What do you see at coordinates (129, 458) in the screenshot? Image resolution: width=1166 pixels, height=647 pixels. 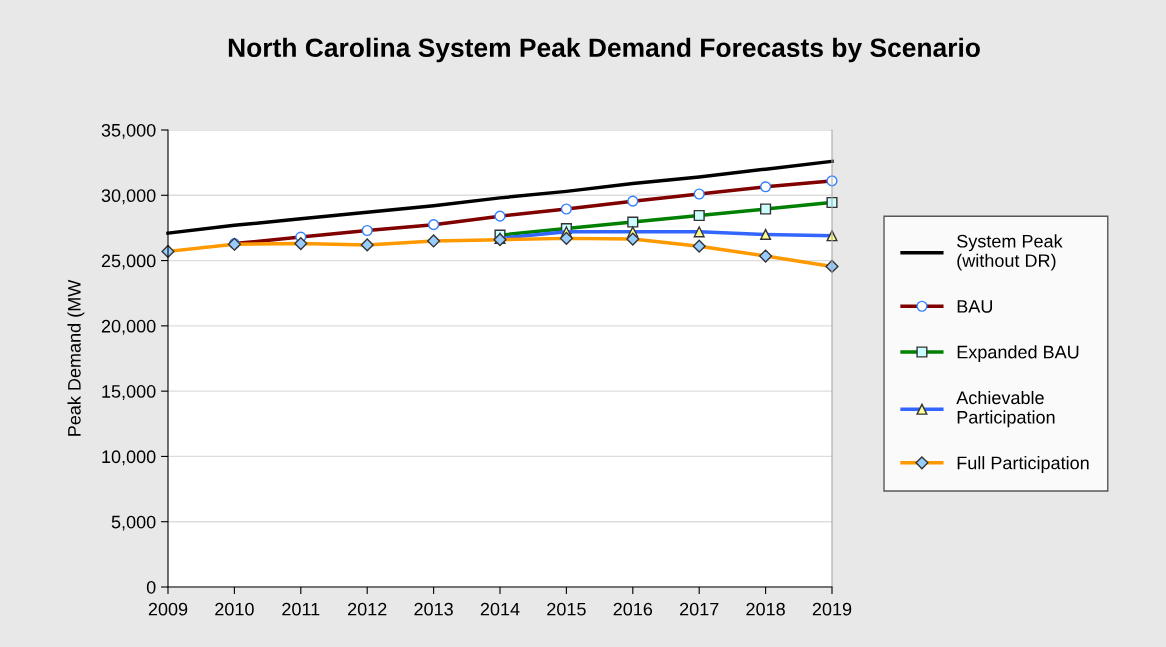 I see `y-tick-label: 10,000` at bounding box center [129, 458].